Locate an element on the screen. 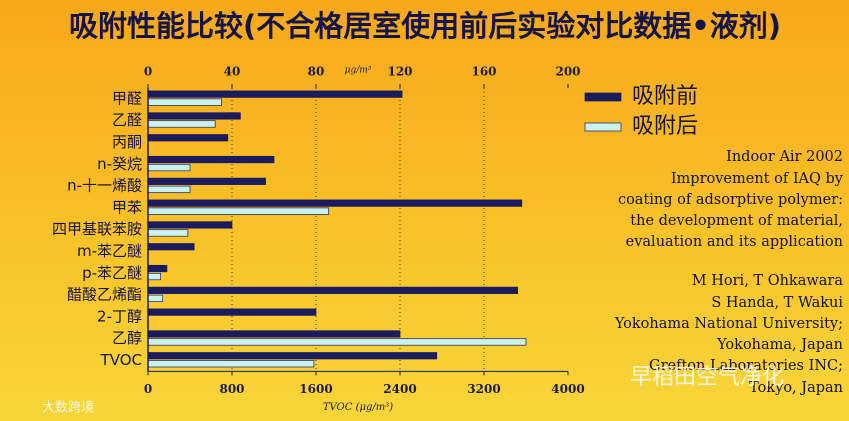 This screenshot has height=421, width=849. x-tick-label: 2400 is located at coordinates (399, 389).